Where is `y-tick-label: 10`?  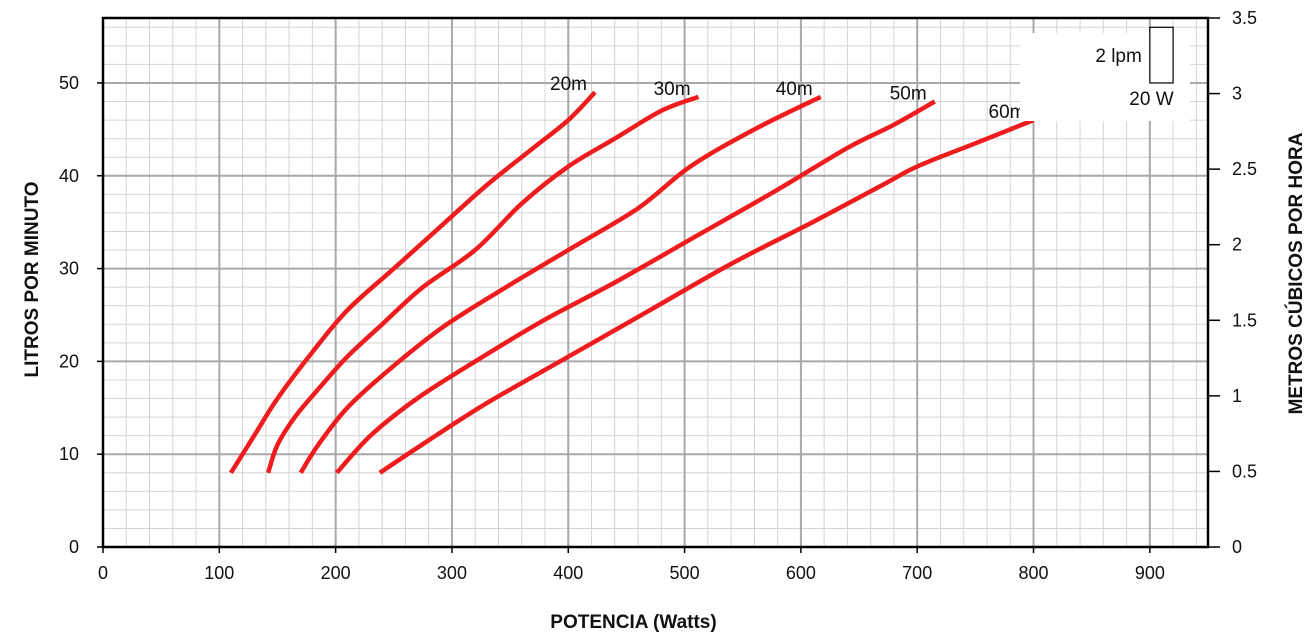
y-tick-label: 10 is located at coordinates (69, 454).